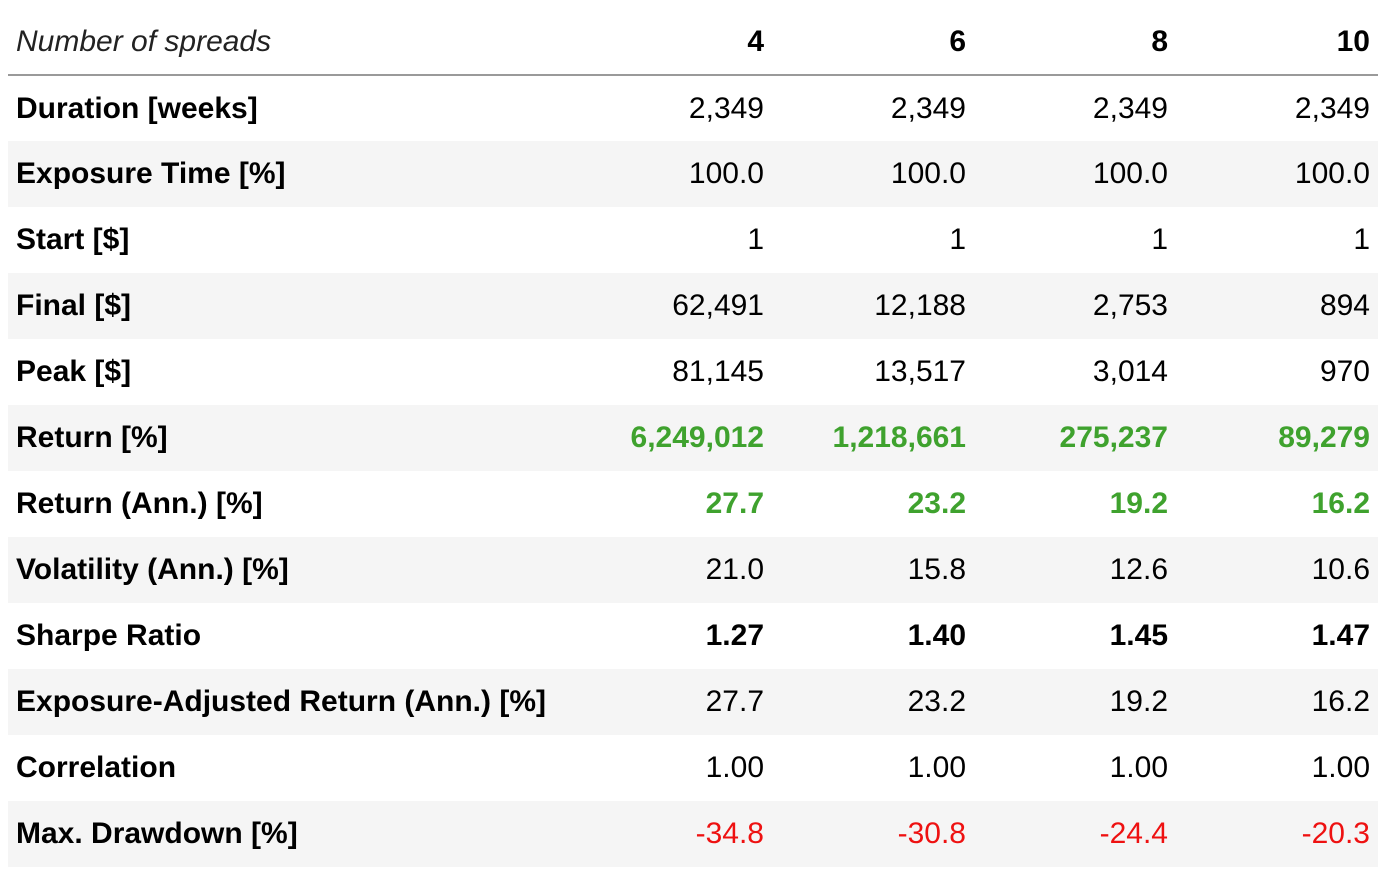 The width and height of the screenshot is (1390, 876). I want to click on table-row: Start [$] 1 1 1 1, so click(693, 240).